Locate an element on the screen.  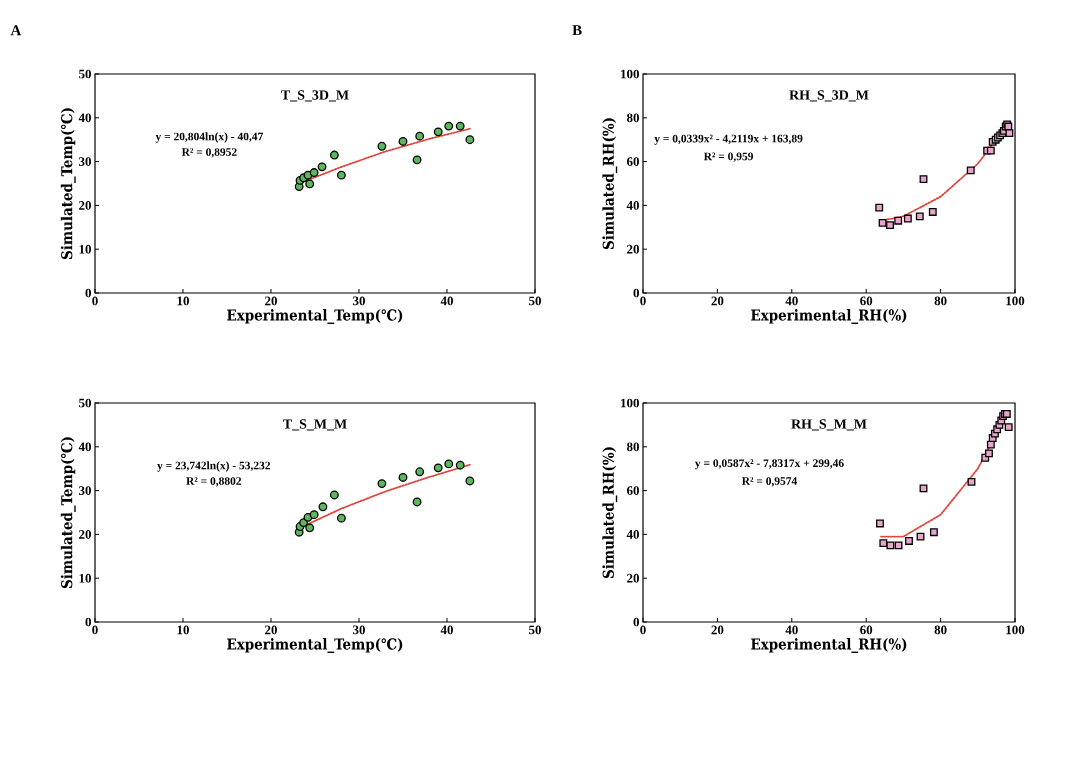
annotation: R² = 0,8952 is located at coordinates (209, 153).